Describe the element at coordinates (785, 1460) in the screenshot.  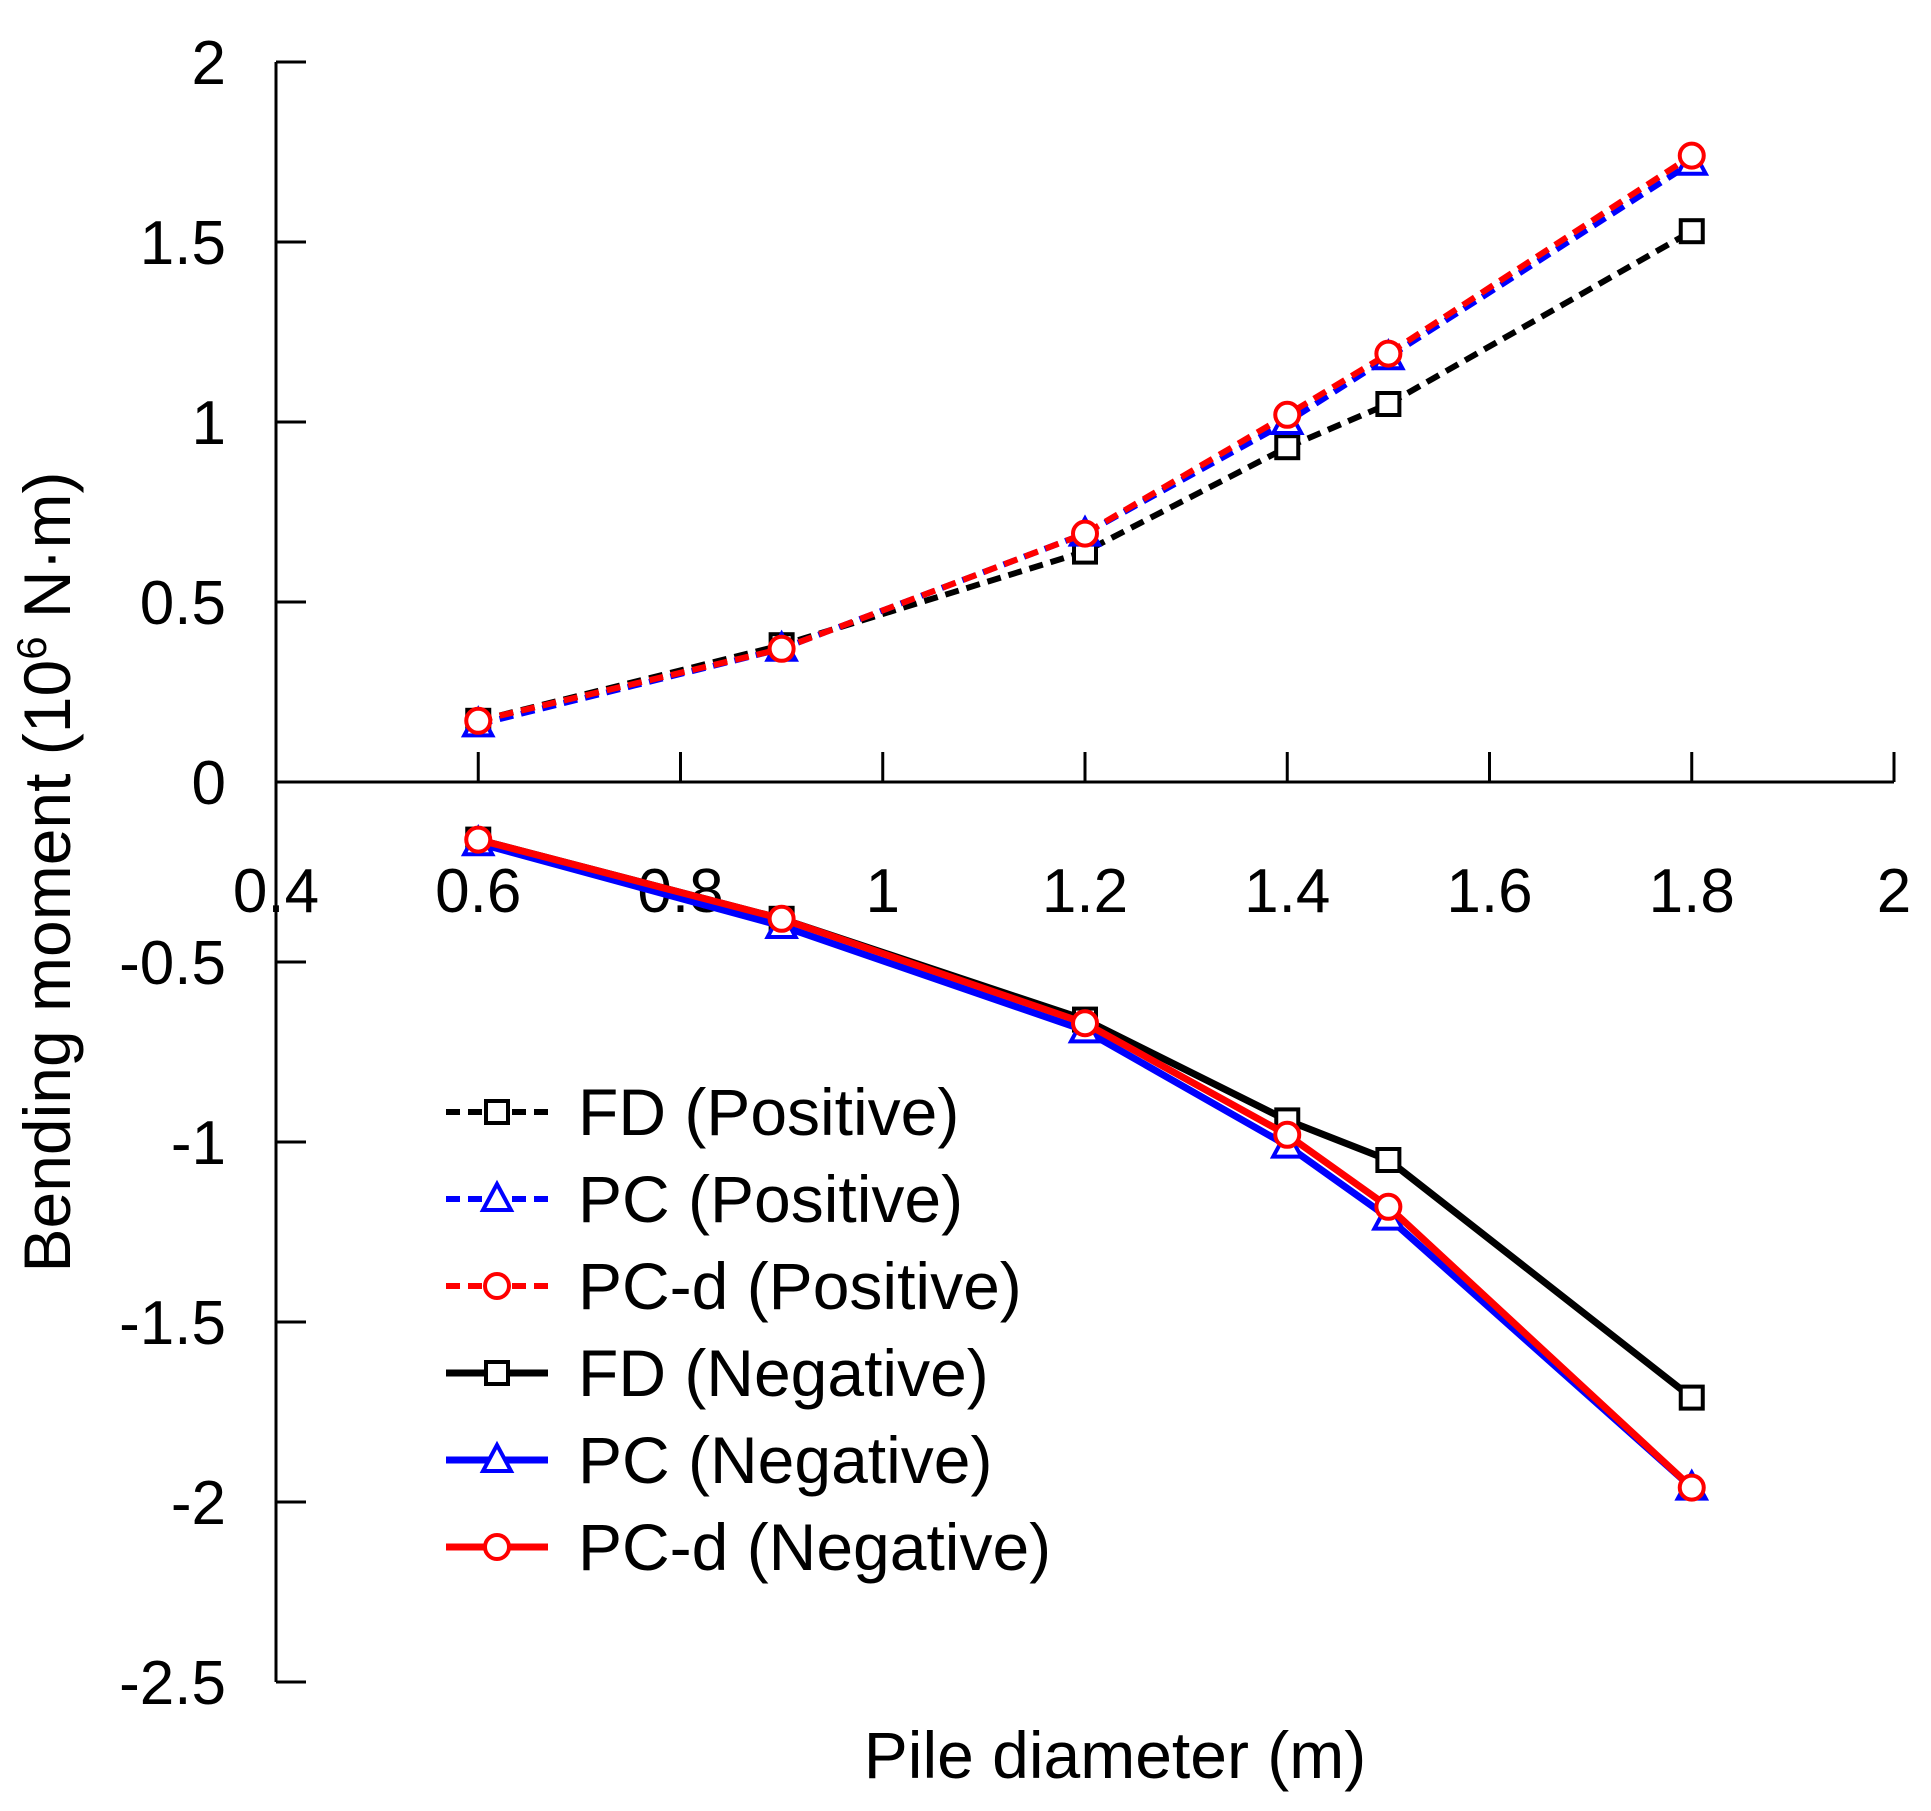
I see `legend-label: PC (Negative)` at that location.